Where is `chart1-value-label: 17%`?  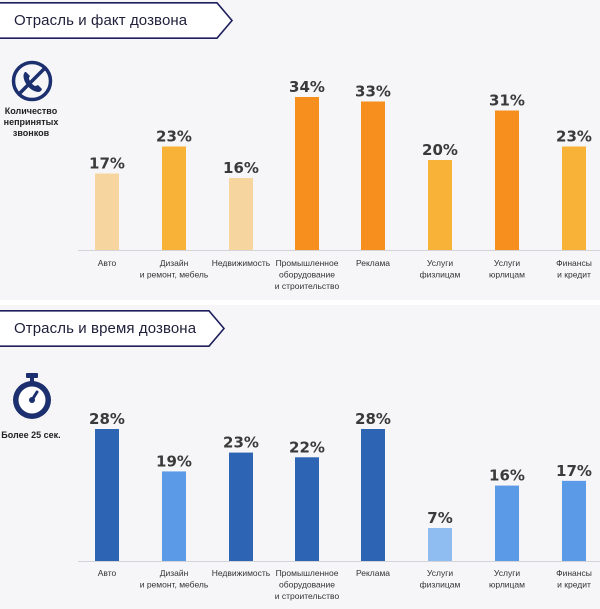 chart1-value-label: 17% is located at coordinates (107, 164).